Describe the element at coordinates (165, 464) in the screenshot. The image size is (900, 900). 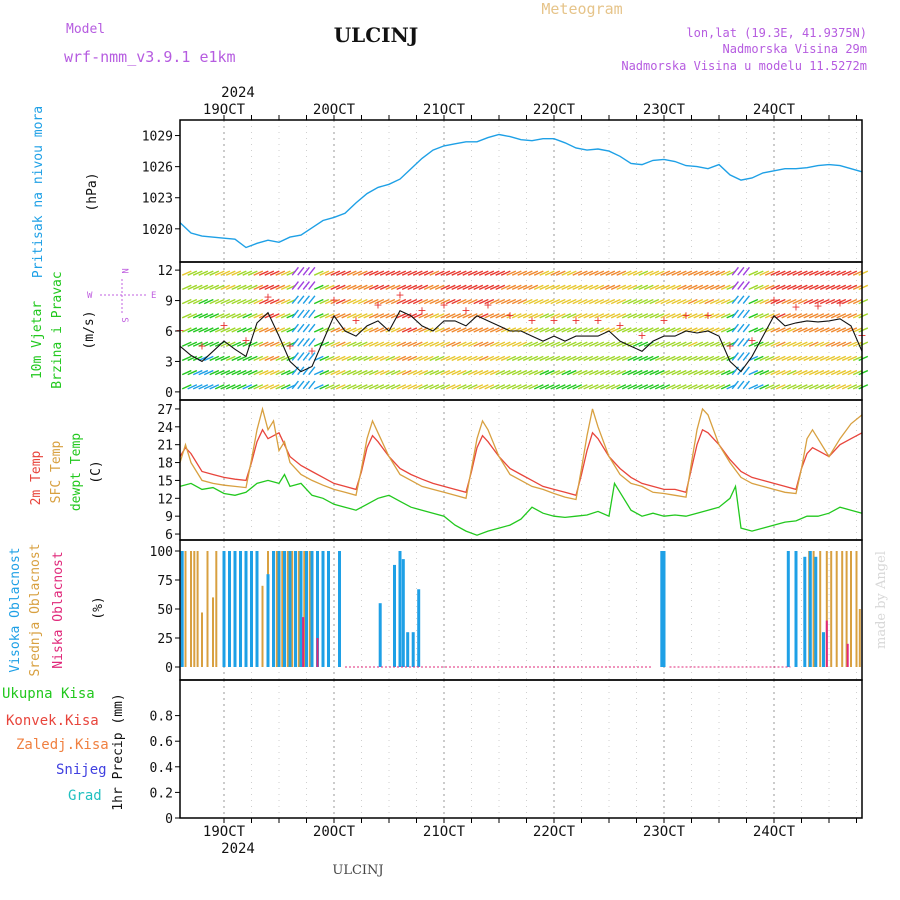
I see `y-tick-label: 18` at that location.